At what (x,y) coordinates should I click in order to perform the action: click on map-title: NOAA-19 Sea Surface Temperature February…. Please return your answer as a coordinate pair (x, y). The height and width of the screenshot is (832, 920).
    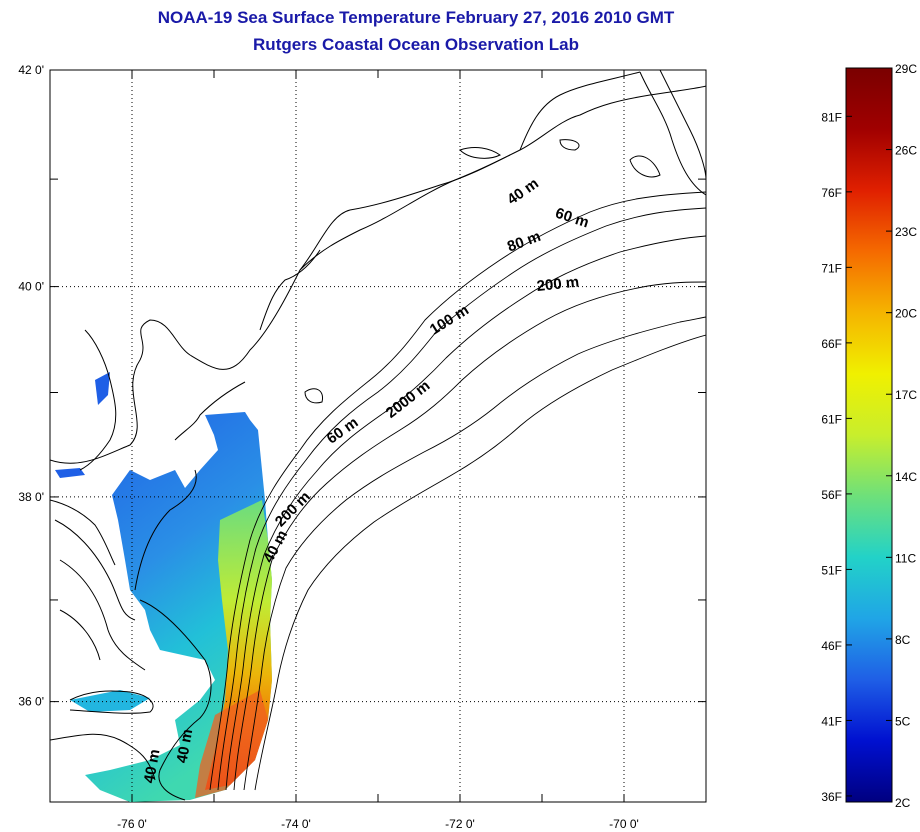
    Looking at the image, I should click on (416, 17).